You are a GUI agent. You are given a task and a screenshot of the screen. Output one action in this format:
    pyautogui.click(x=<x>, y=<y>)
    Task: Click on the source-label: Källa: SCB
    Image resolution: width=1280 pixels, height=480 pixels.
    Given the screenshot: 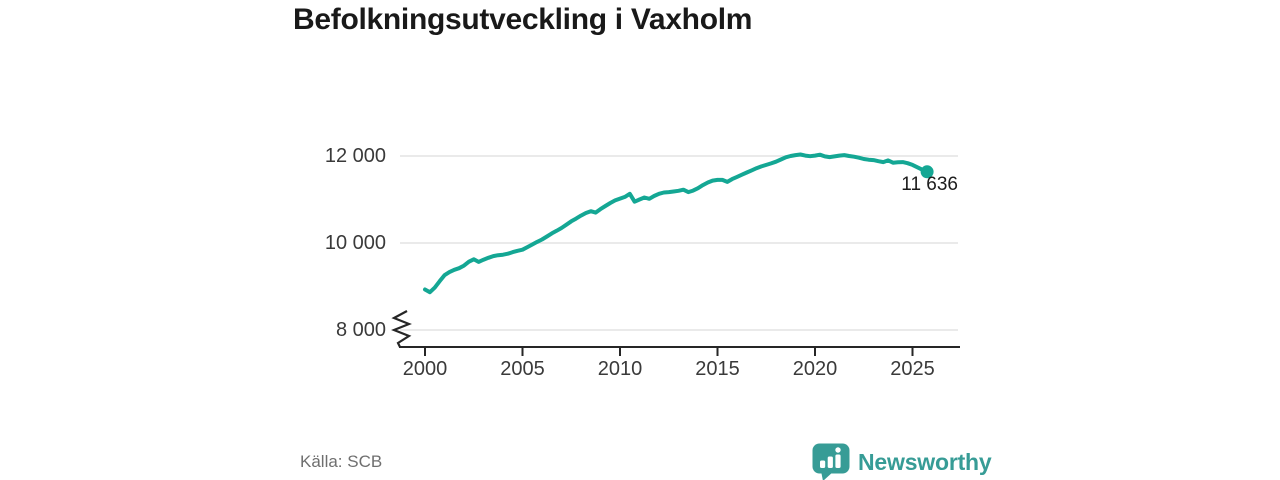 What is the action you would take?
    pyautogui.click(x=341, y=461)
    